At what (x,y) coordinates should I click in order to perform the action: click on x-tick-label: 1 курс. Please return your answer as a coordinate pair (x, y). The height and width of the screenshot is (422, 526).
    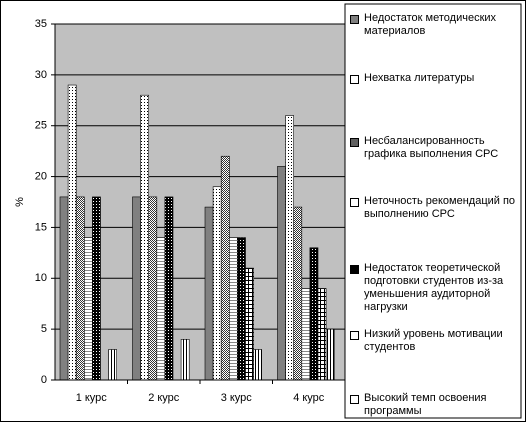
    Looking at the image, I should click on (92, 398).